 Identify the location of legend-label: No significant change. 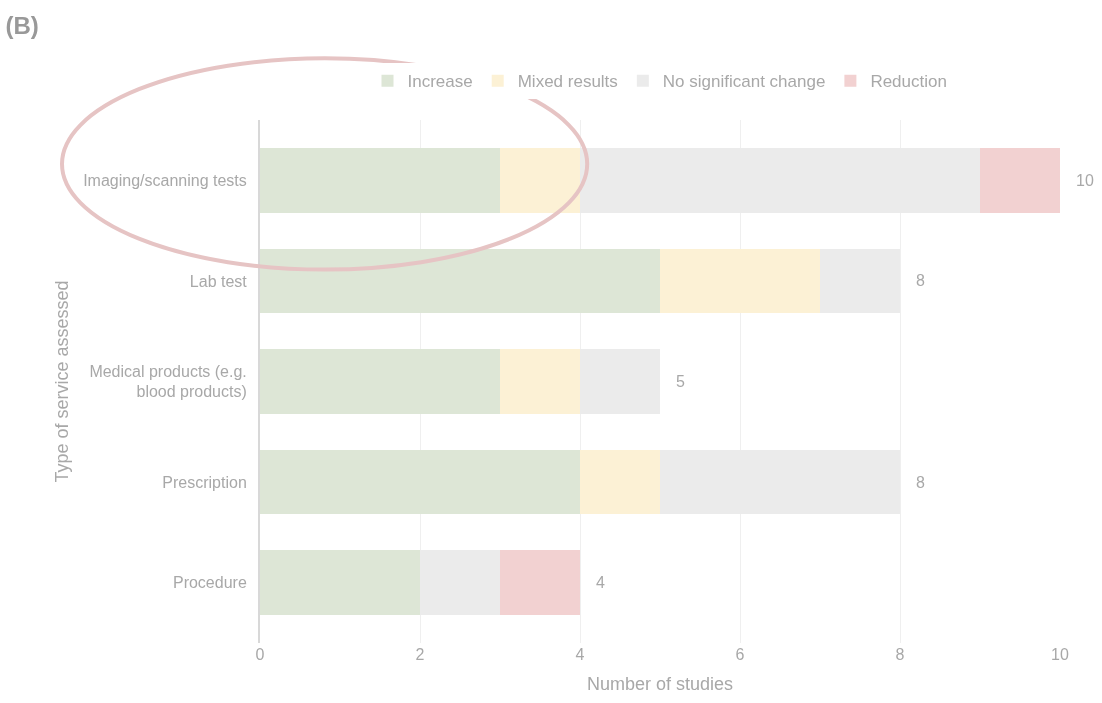
(744, 82).